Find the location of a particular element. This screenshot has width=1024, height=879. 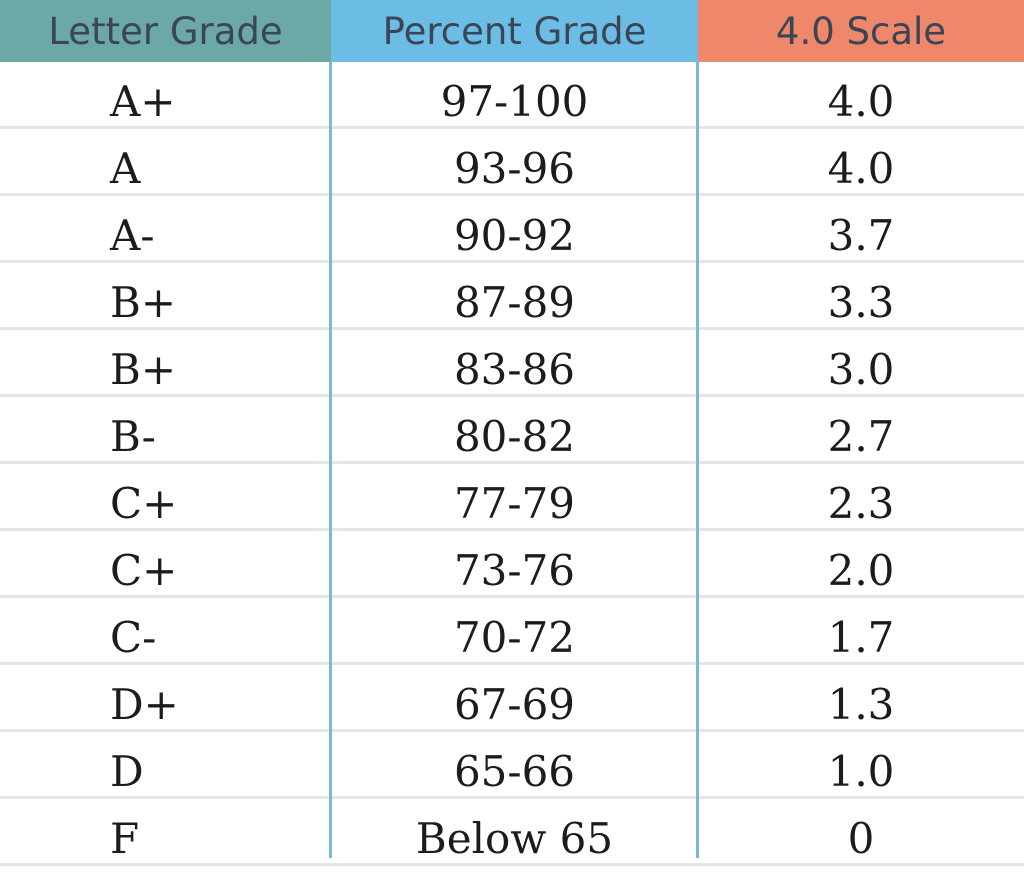

table-row: B+ 83-86 3.0 is located at coordinates (512, 363).